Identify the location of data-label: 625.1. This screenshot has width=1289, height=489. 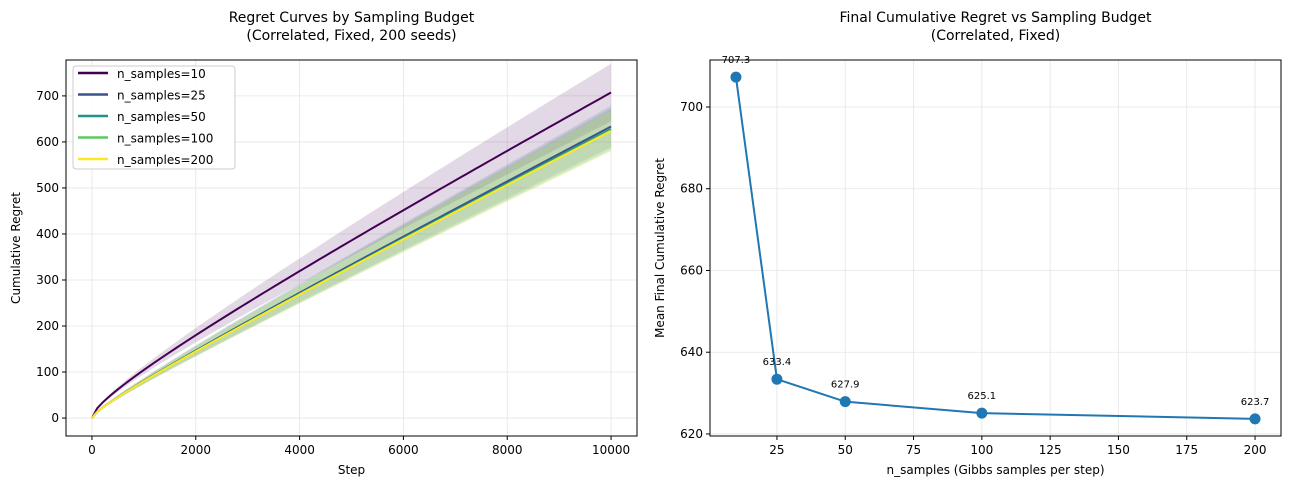
(982, 396).